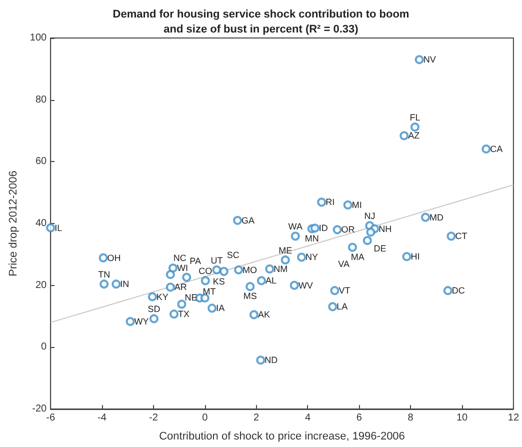 The image size is (522, 447). Describe the element at coordinates (248, 220) in the screenshot. I see `annotation: GA` at that location.